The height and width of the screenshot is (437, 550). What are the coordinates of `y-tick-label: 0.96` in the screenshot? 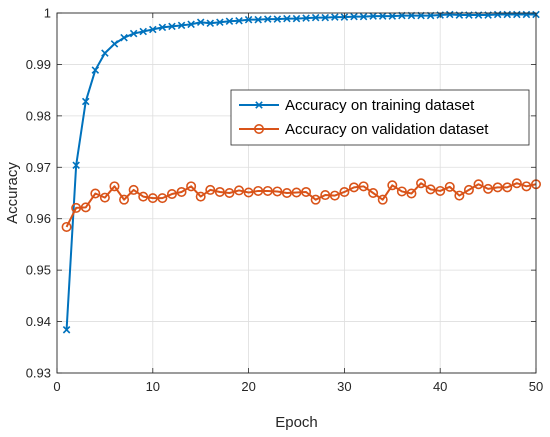 It's located at (38, 218).